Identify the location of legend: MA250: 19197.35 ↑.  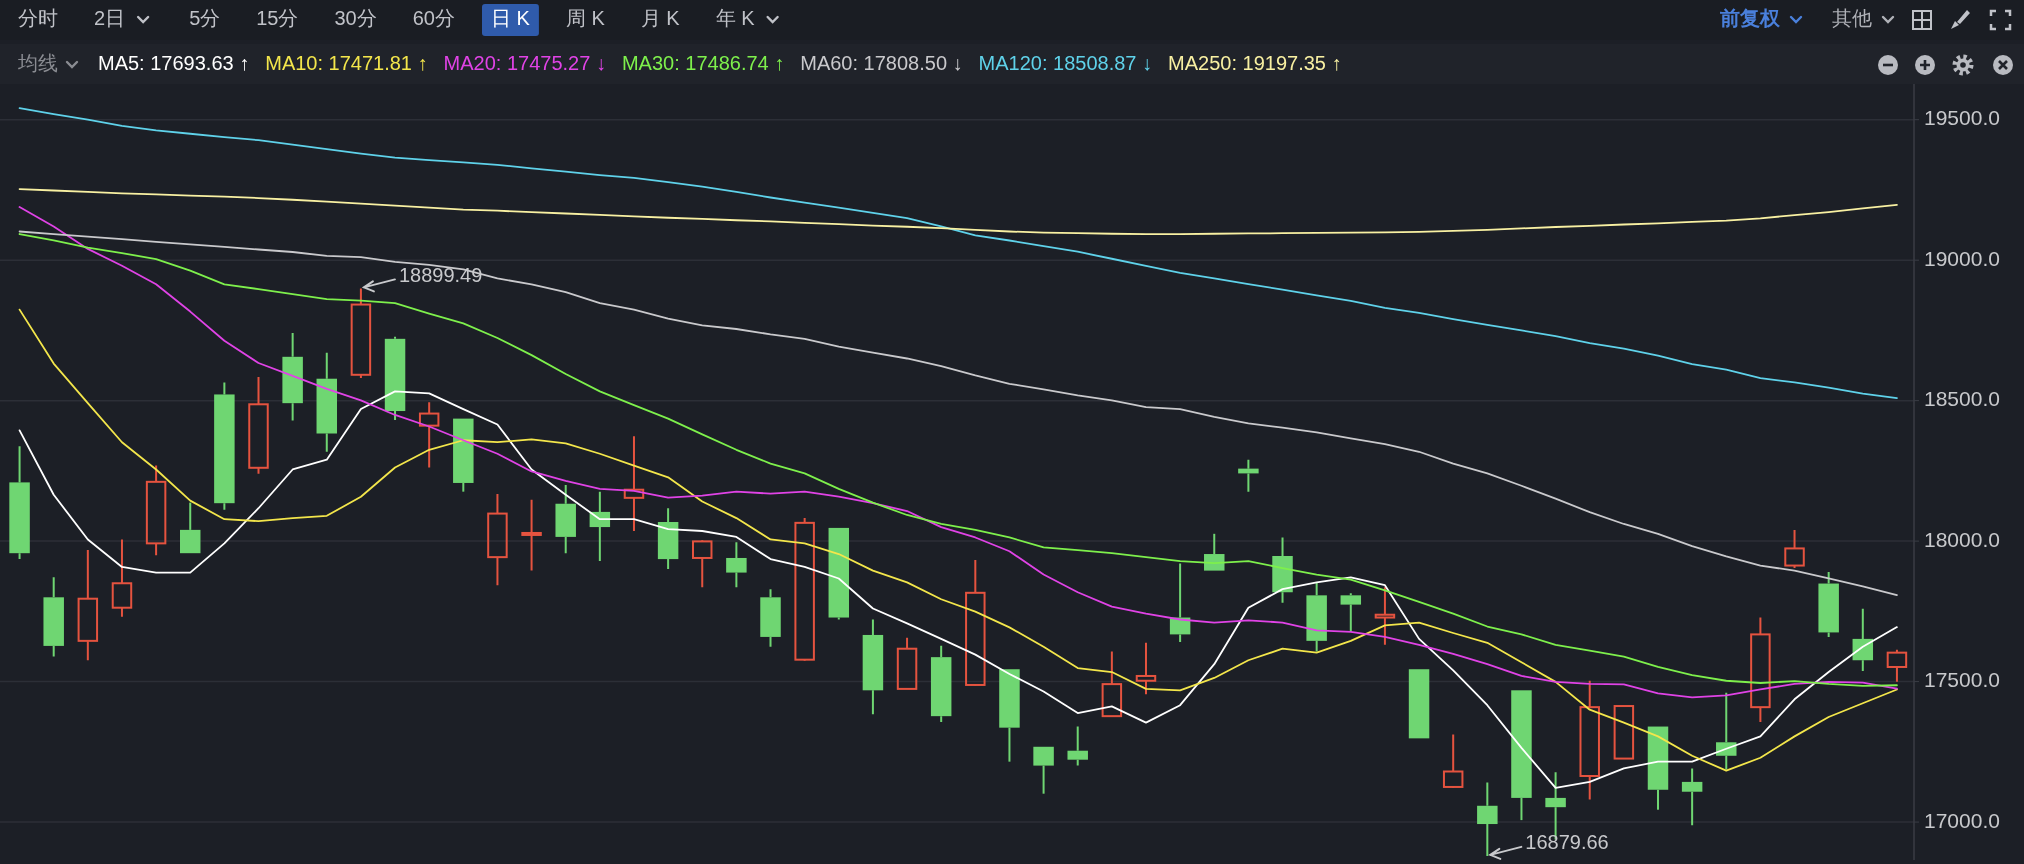
(1255, 63).